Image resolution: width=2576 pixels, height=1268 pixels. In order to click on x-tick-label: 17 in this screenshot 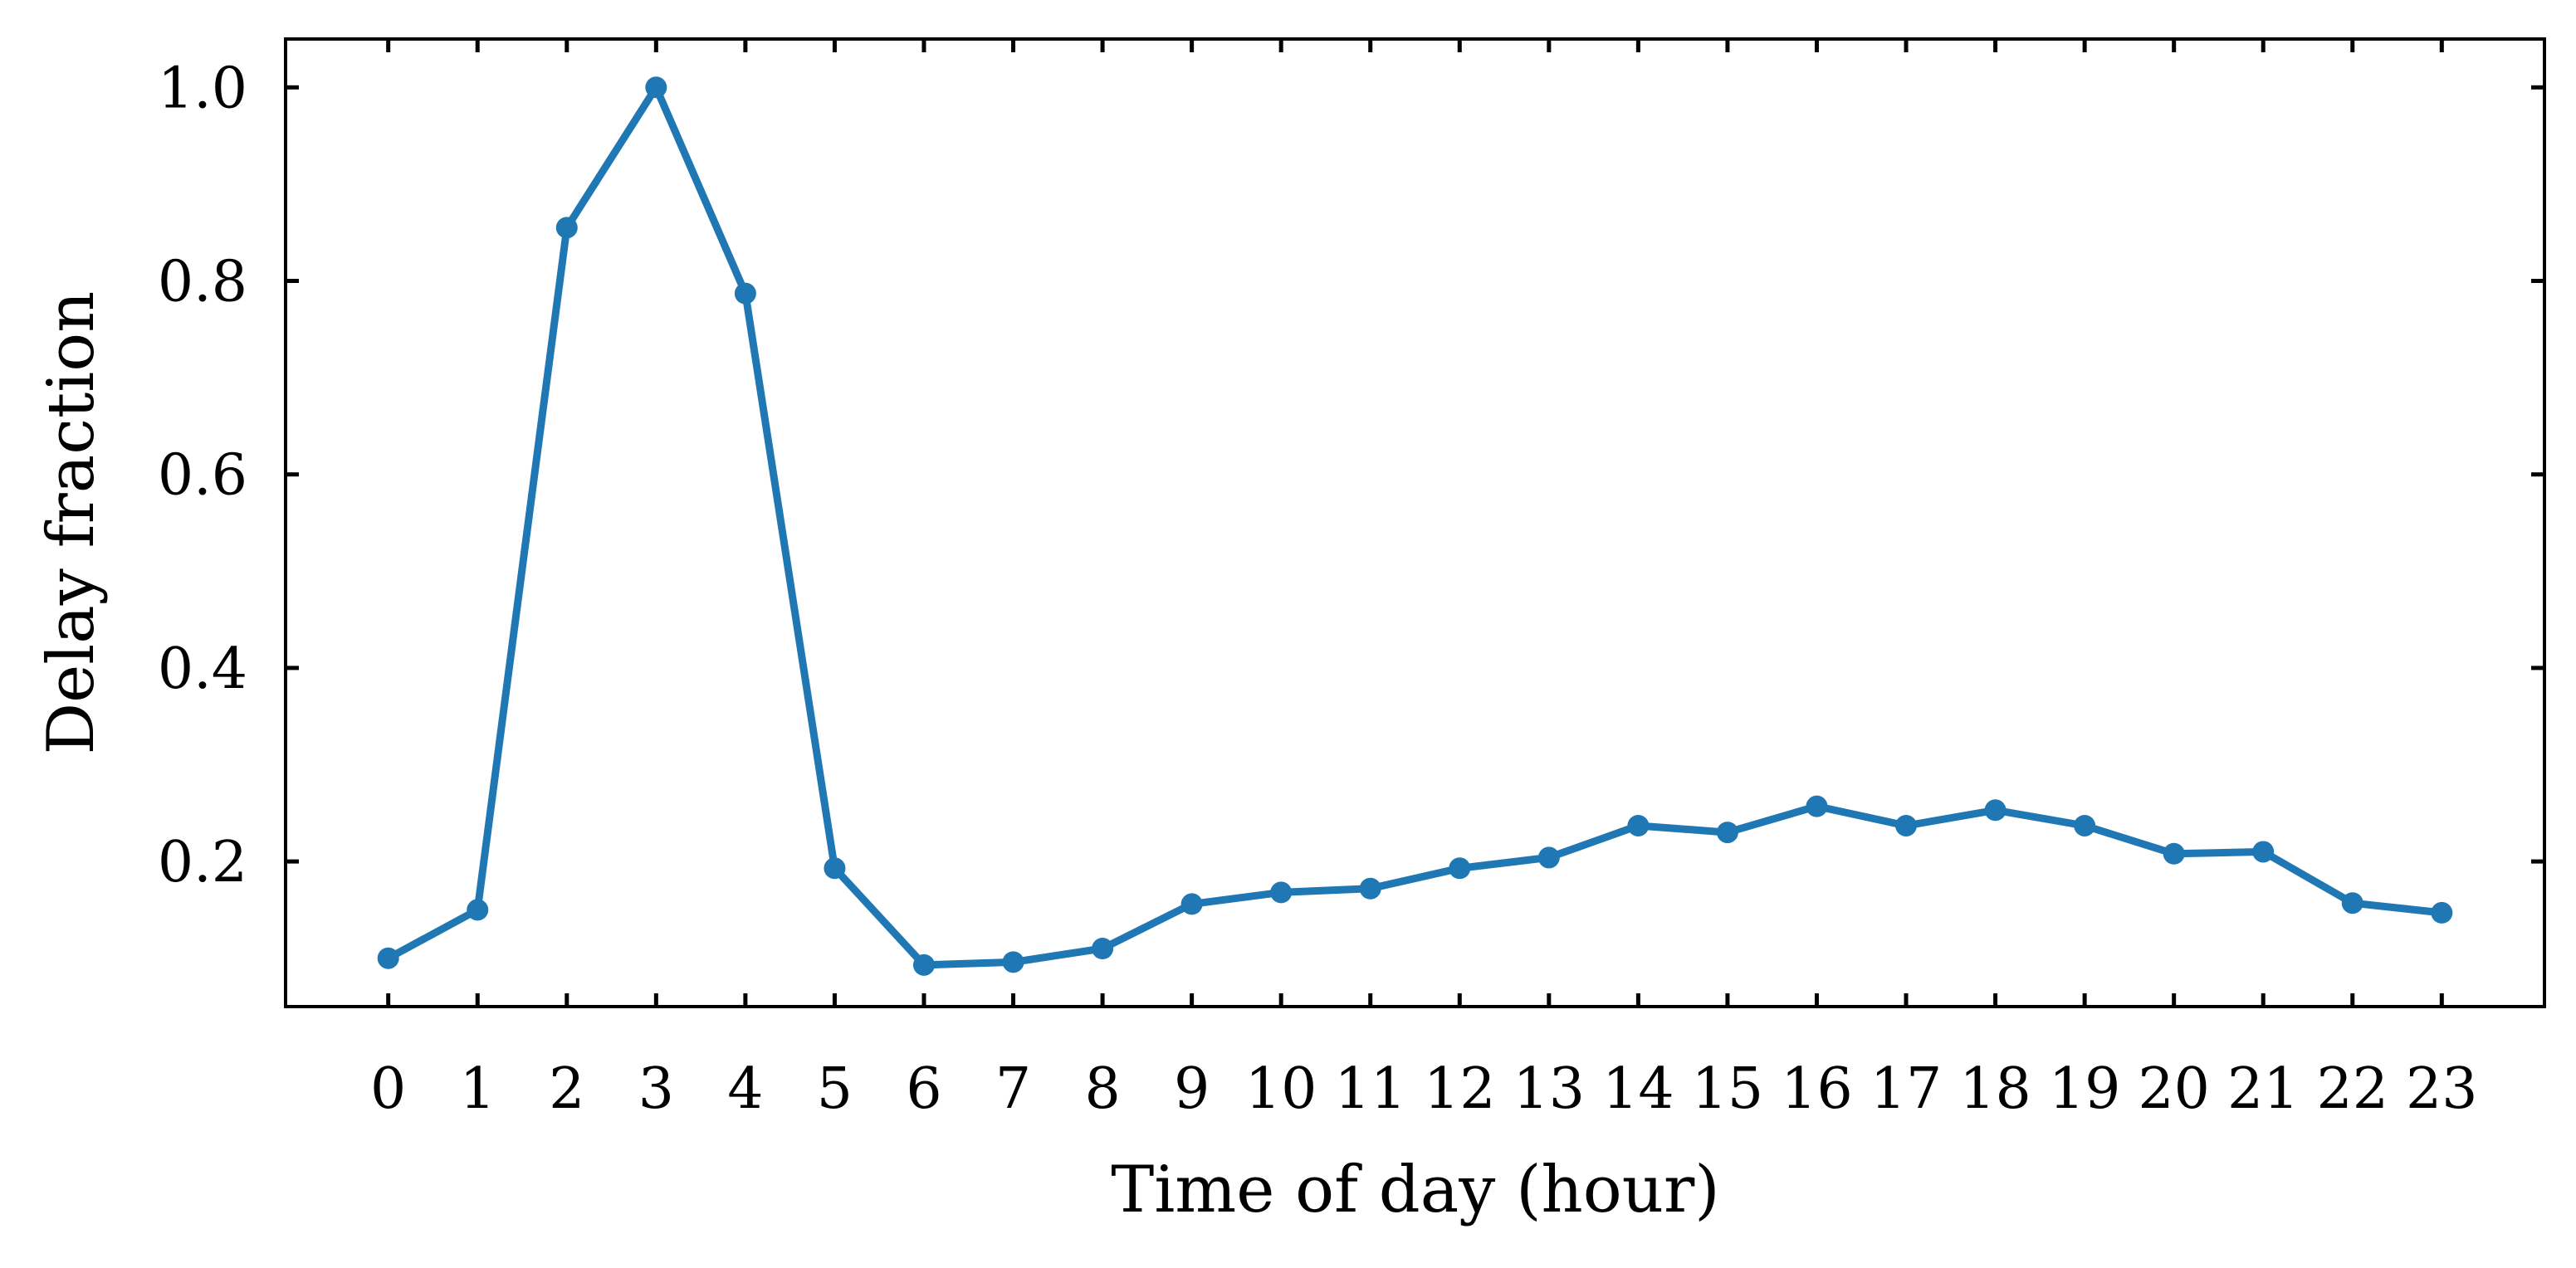, I will do `click(1906, 1089)`.